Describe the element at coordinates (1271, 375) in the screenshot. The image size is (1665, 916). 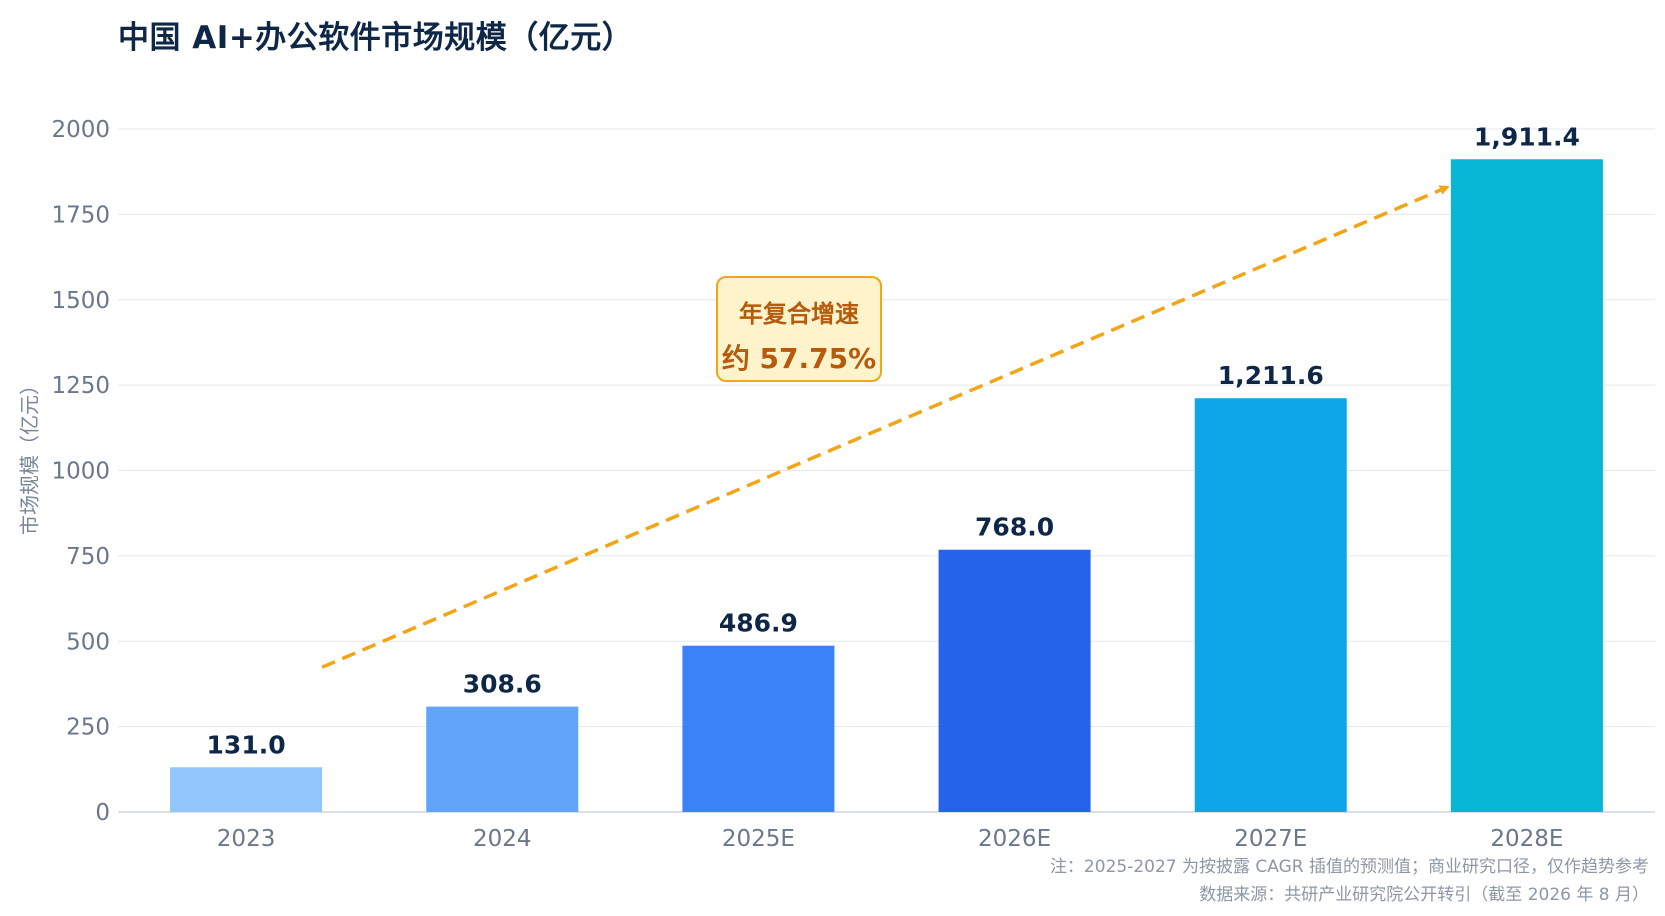
I see `bar-value-label: 1,211.6` at that location.